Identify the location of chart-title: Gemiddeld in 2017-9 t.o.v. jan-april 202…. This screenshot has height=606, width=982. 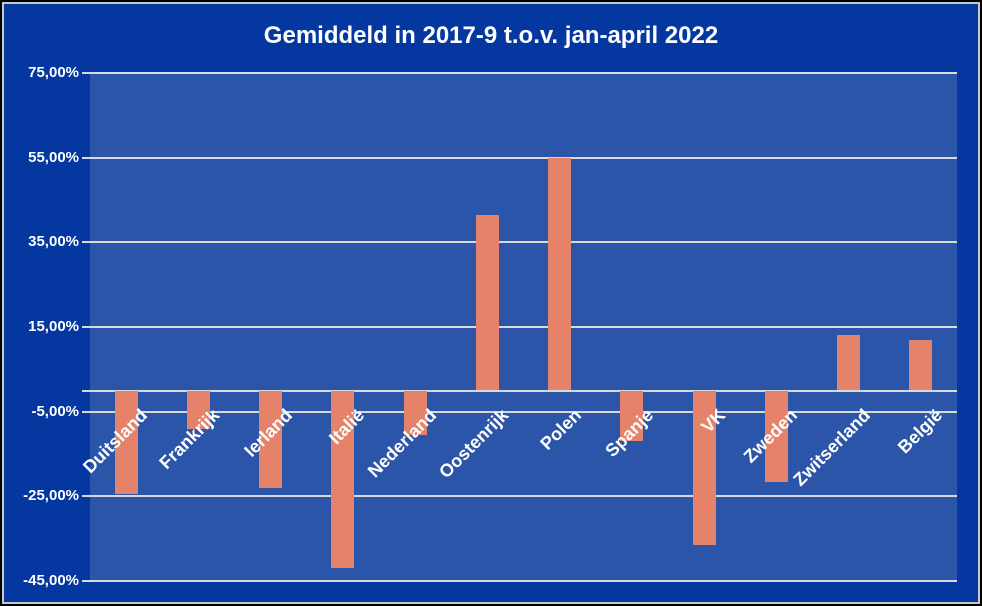
(491, 35).